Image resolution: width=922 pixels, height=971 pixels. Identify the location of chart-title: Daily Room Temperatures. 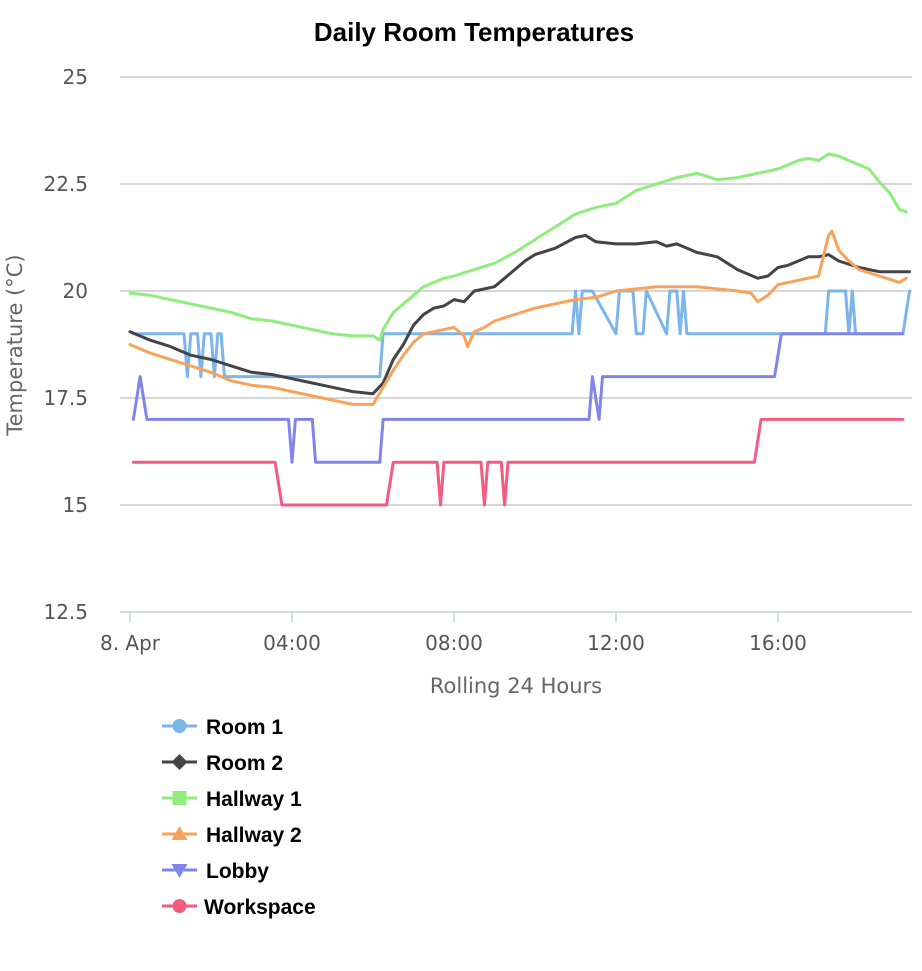
(474, 32).